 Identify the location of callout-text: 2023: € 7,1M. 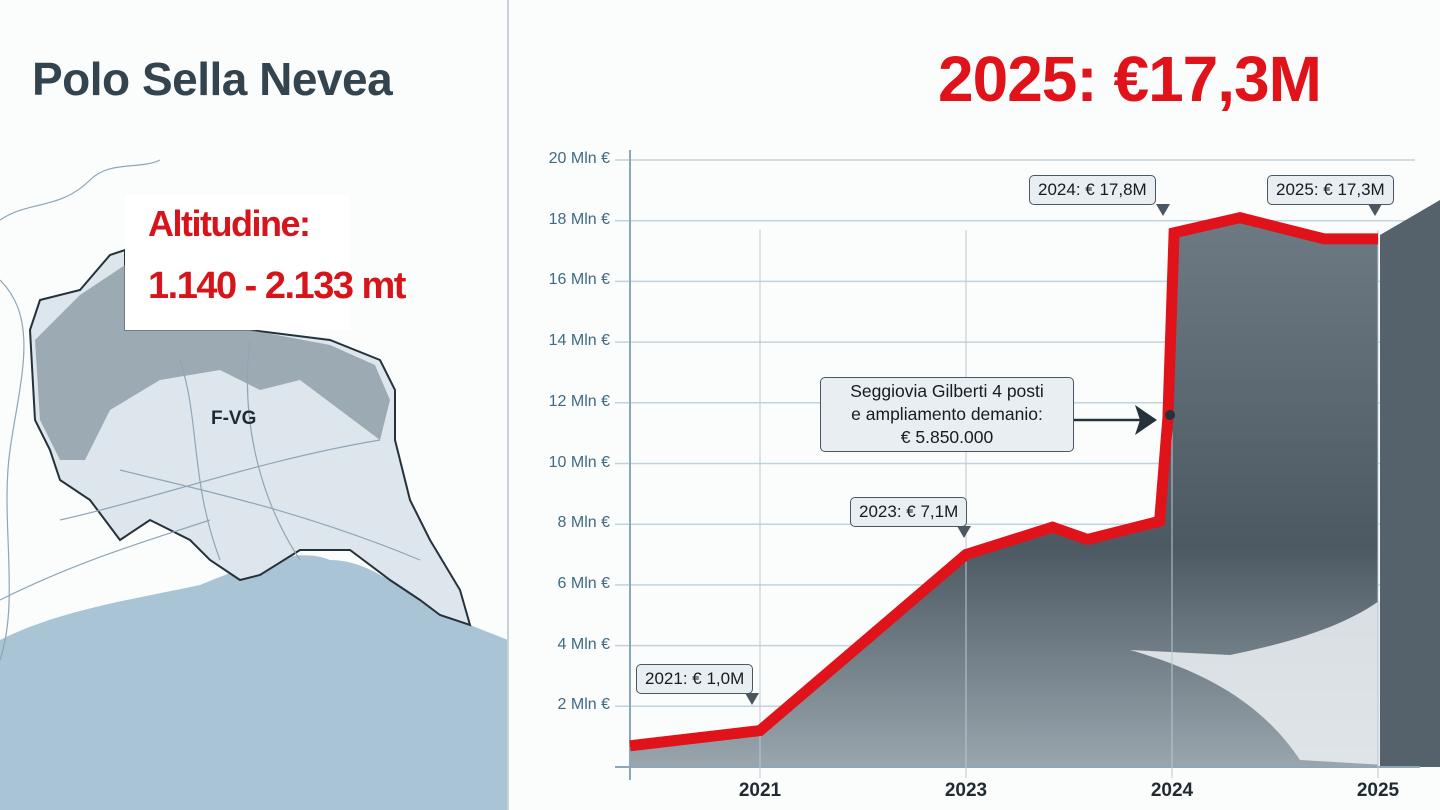
(909, 511).